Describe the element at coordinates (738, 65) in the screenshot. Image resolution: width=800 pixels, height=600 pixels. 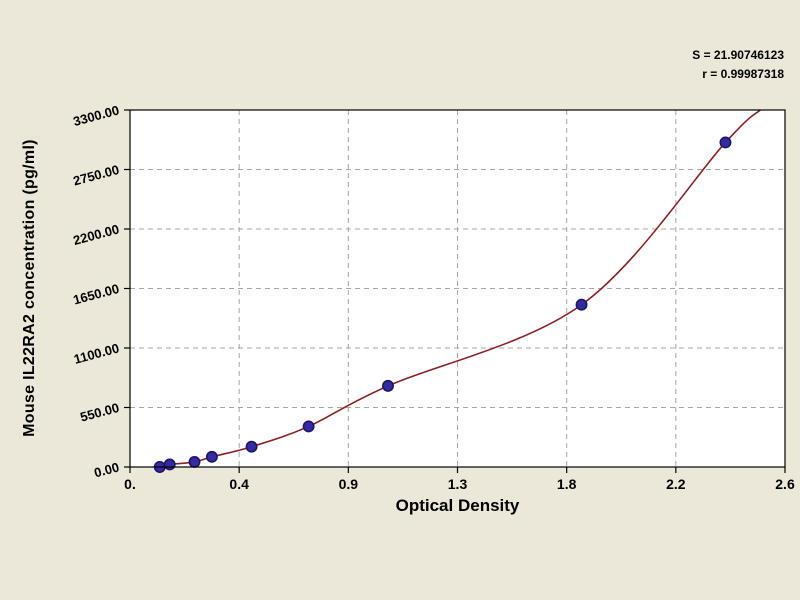
I see `fit-statistics: S = 21.90746123 r = 0.99987318` at that location.